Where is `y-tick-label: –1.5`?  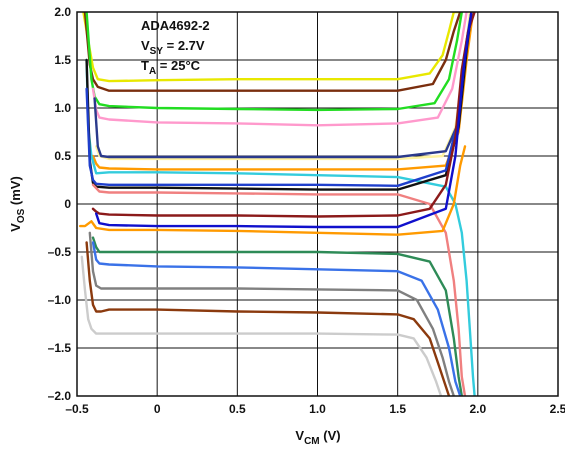 y-tick-label: –1.5 is located at coordinates (60, 348).